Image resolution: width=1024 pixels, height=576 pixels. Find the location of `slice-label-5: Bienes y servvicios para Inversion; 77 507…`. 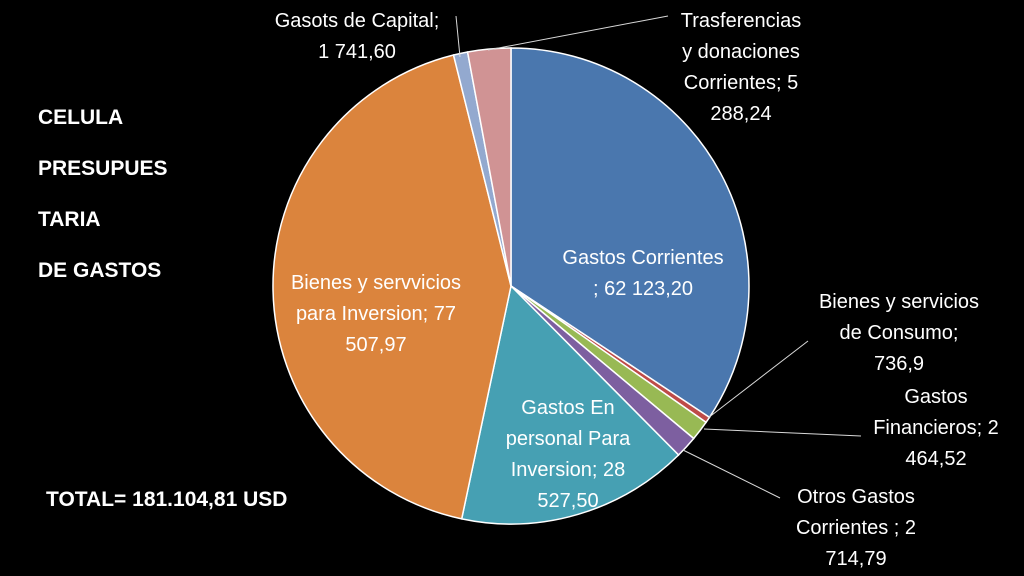

slice-label-5: Bienes y servvicios para Inversion; 77 507… is located at coordinates (376, 314).